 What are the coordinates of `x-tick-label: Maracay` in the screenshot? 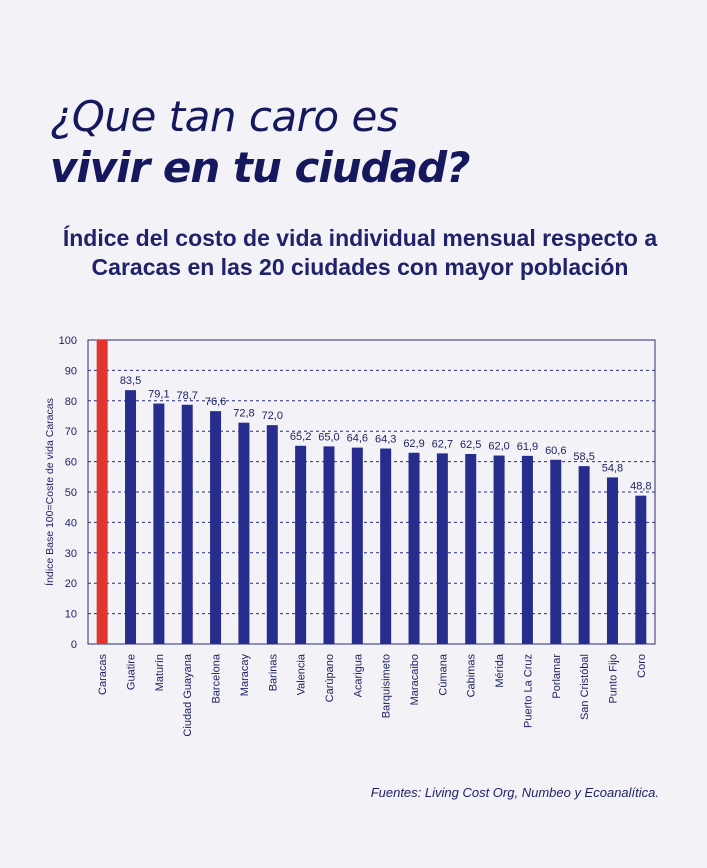 It's located at (245, 675).